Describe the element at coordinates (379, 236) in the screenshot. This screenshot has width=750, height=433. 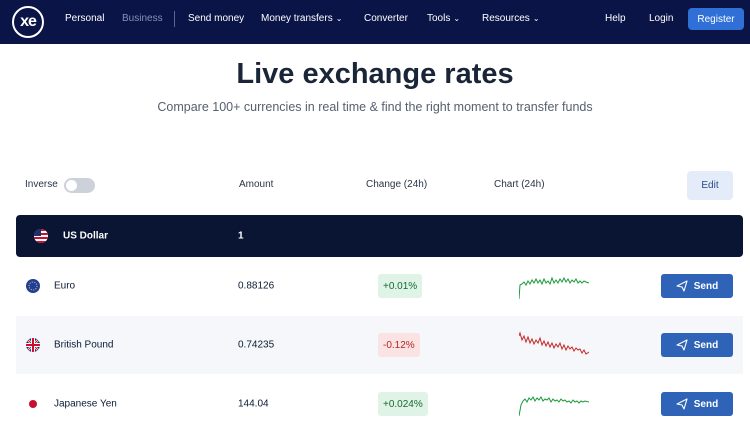
I see `base-currency-row: US Dollar 1` at that location.